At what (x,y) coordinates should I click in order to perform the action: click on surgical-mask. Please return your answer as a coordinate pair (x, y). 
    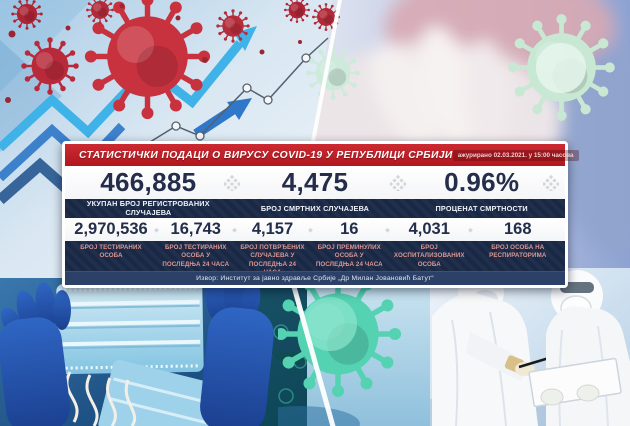
    Looking at the image, I should click on (130, 328).